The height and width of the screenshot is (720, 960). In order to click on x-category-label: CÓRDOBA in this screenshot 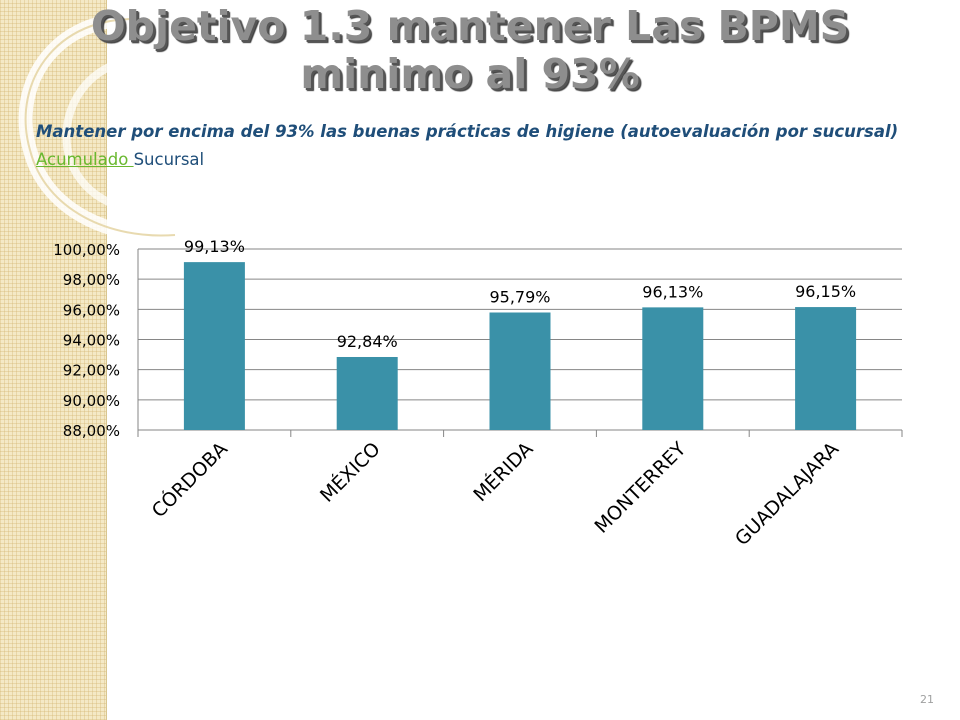, I will do `click(189, 480)`.